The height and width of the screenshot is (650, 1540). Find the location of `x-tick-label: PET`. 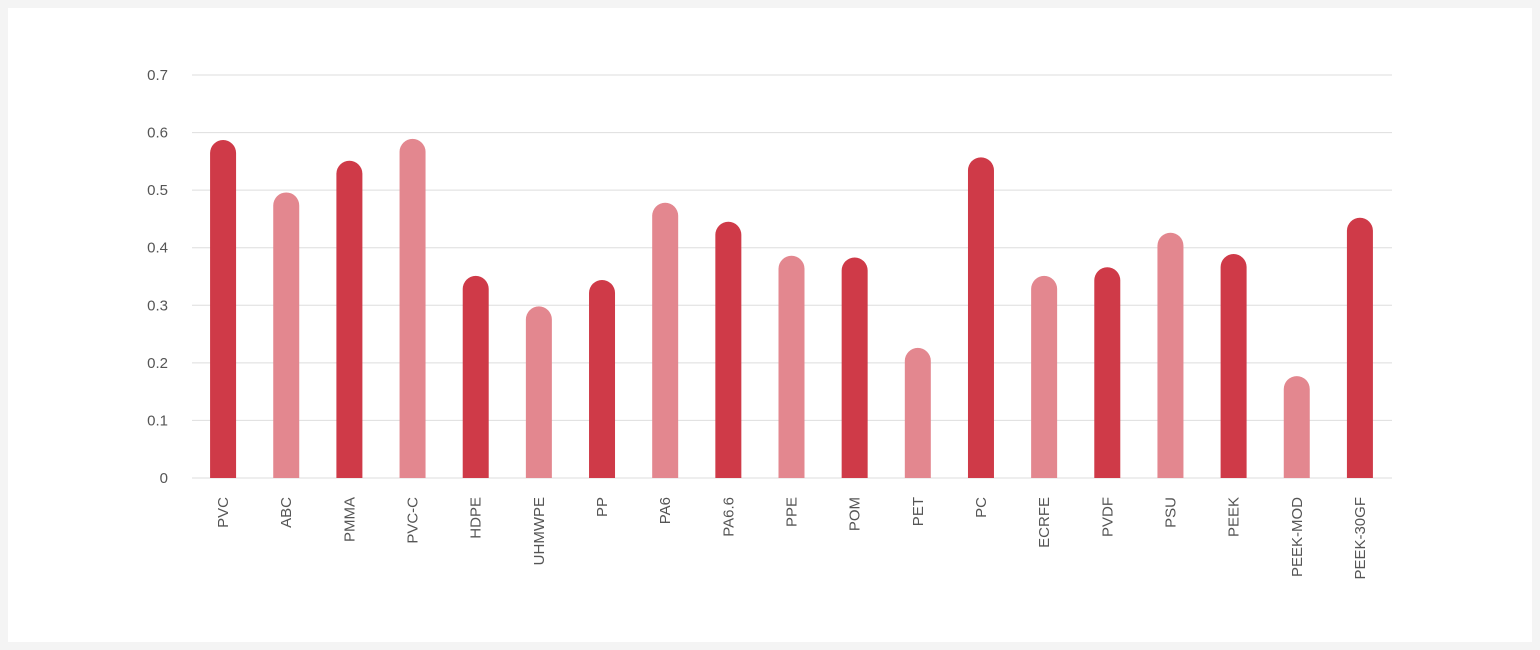

x-tick-label: PET is located at coordinates (918, 511).